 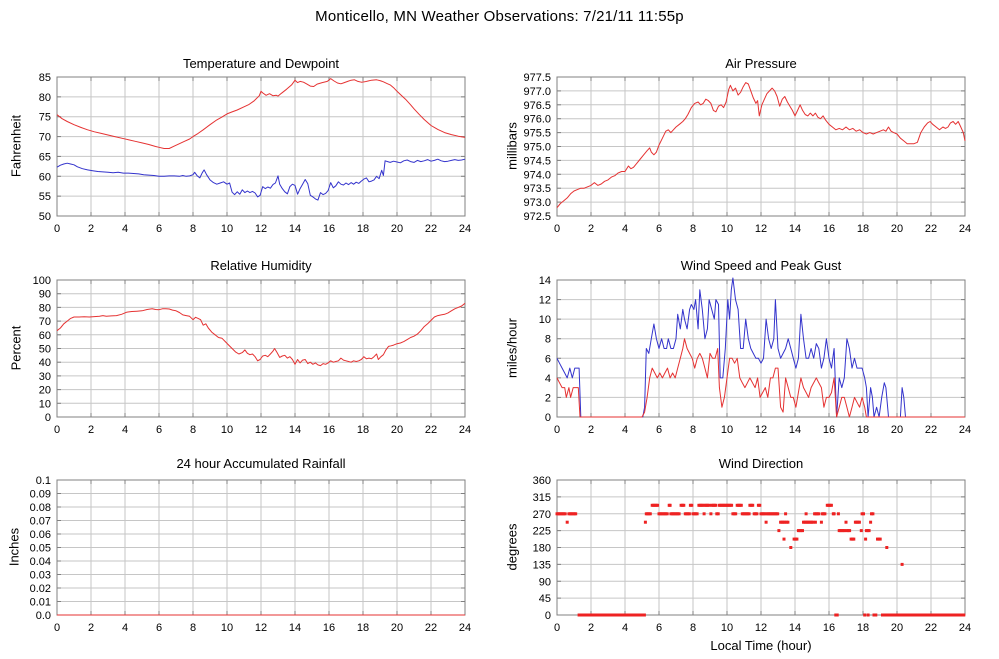 What do you see at coordinates (261, 265) in the screenshot?
I see `chart-title-humidity: Relative Humidity` at bounding box center [261, 265].